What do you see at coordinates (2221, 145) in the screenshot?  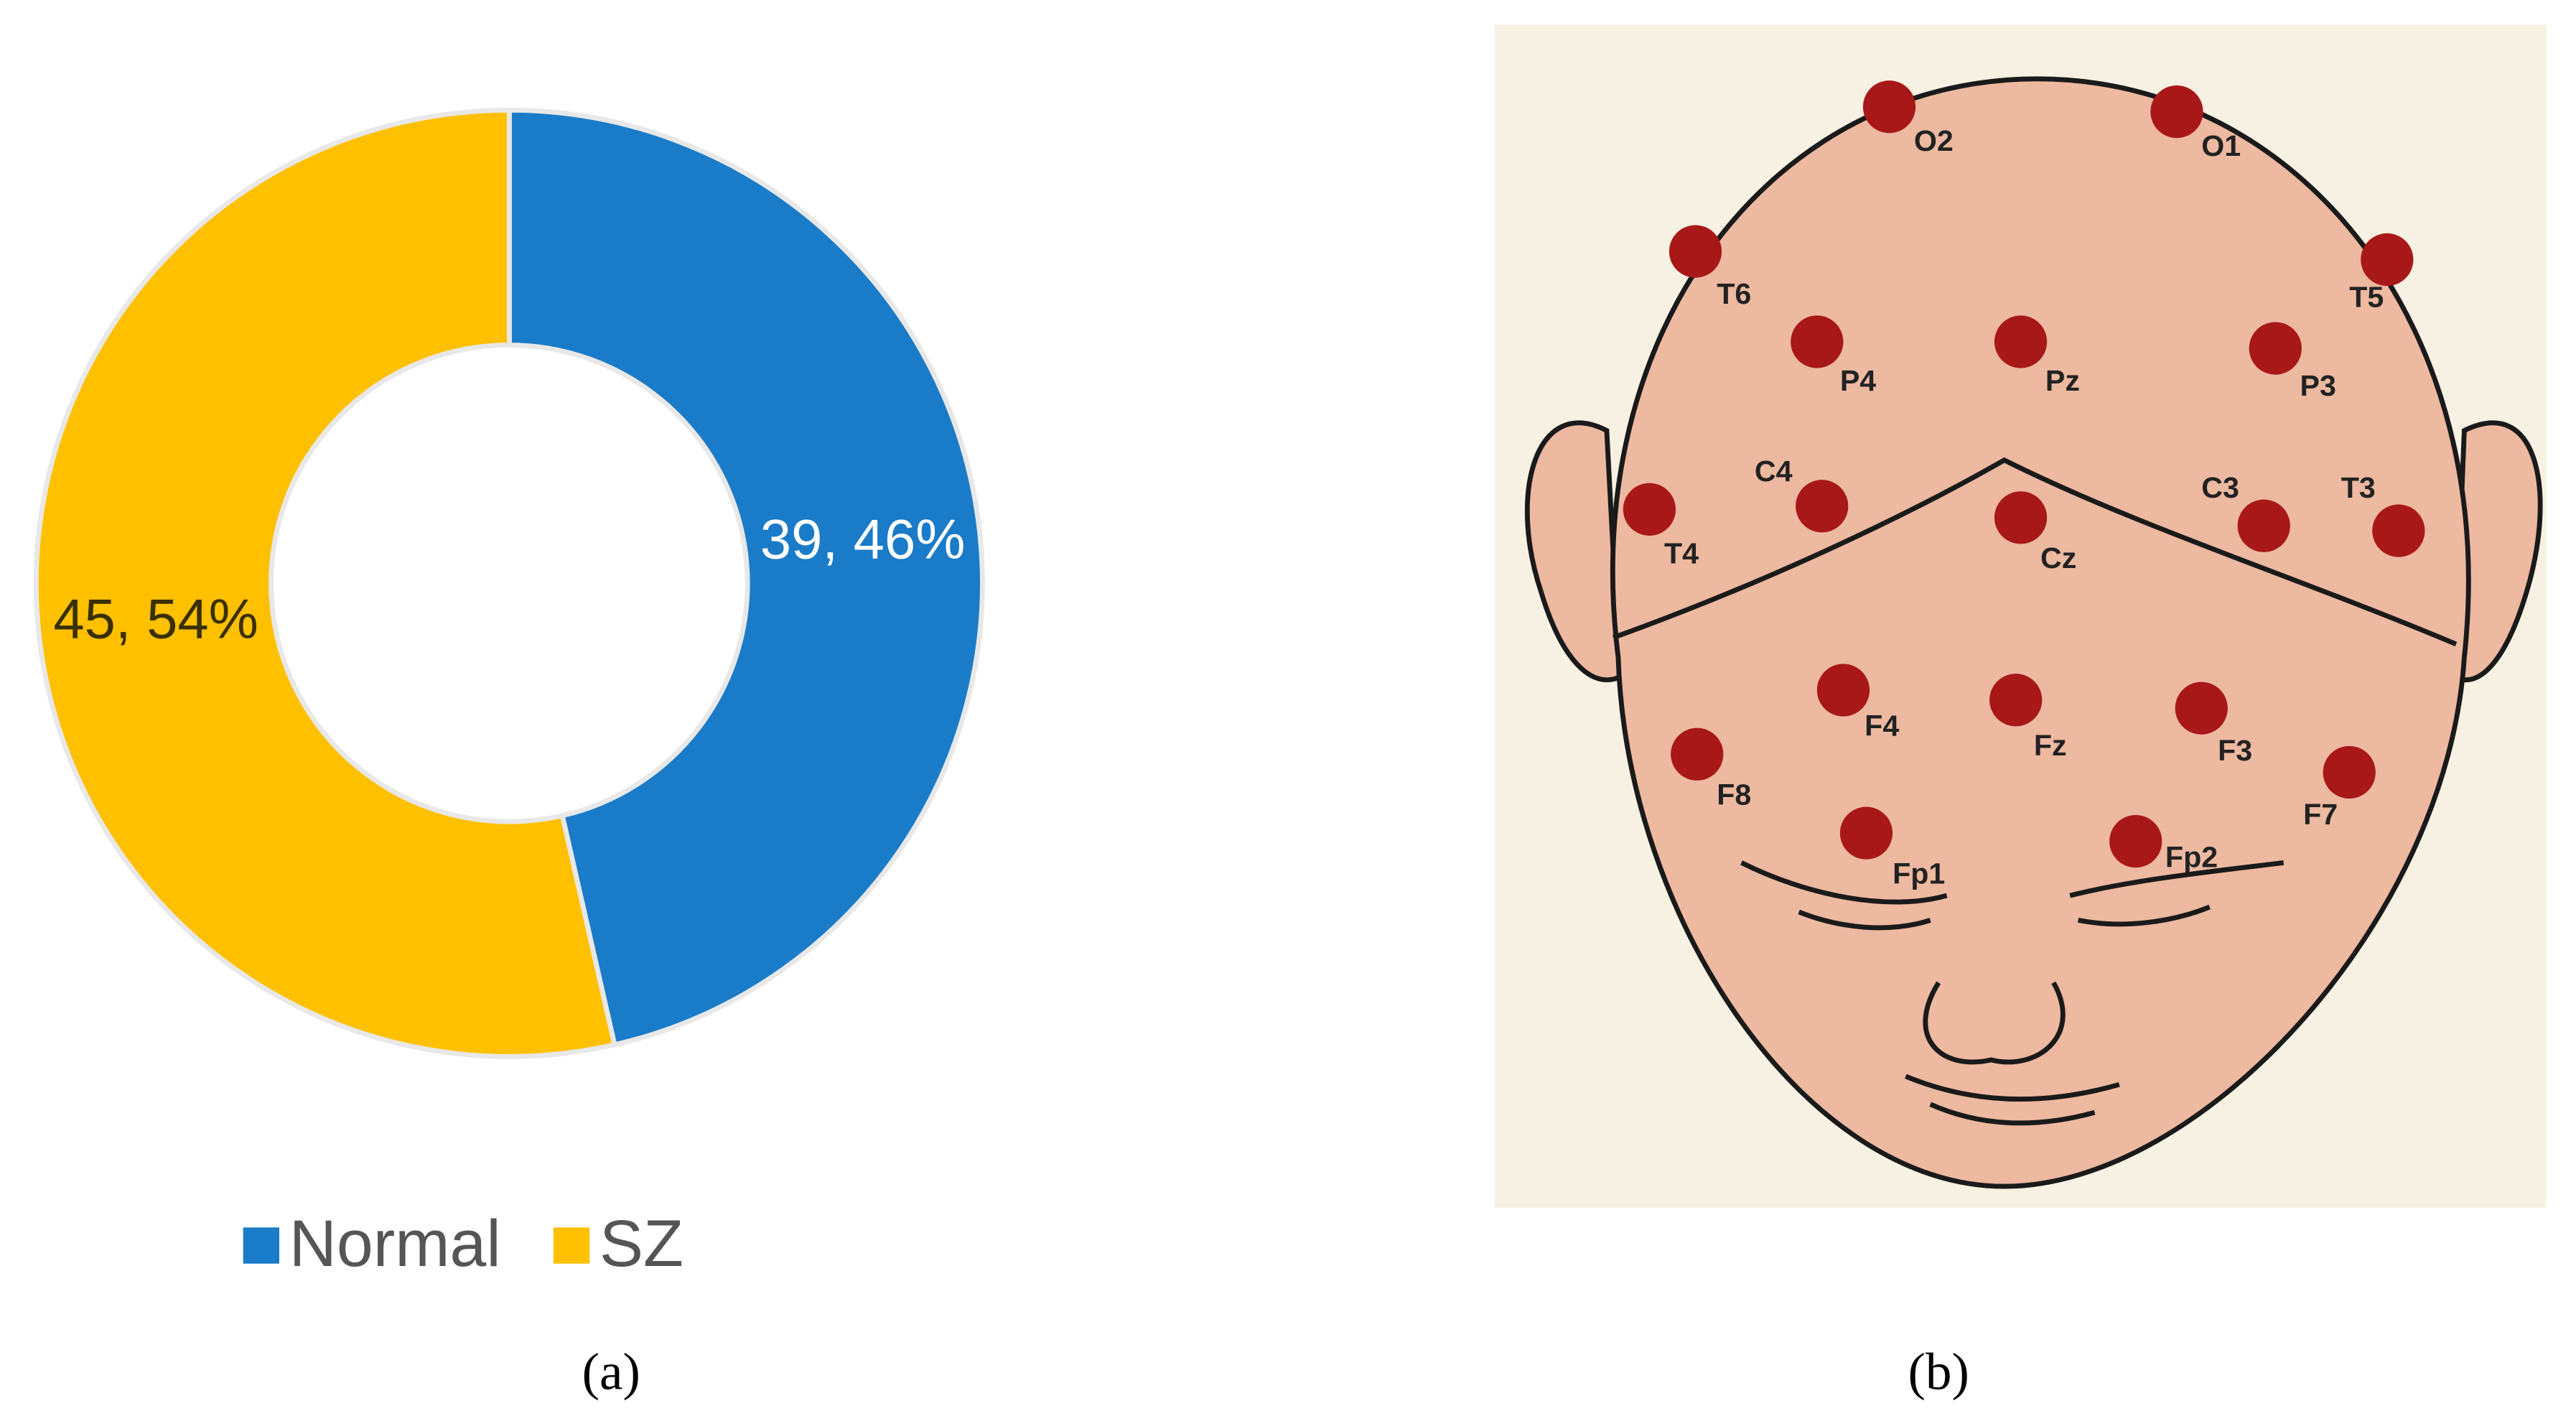 I see `electrode-label: O1` at bounding box center [2221, 145].